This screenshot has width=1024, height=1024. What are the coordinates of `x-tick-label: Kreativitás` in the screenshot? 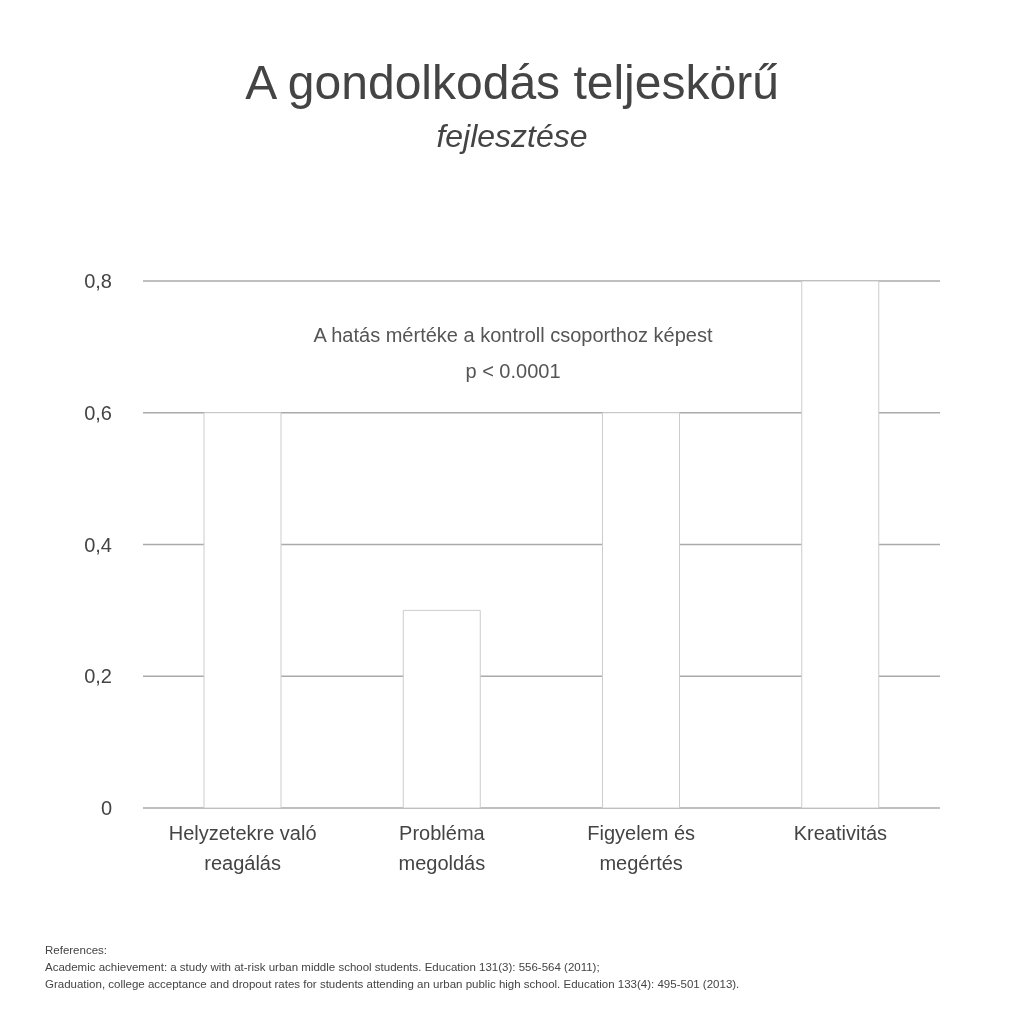 It's located at (840, 833).